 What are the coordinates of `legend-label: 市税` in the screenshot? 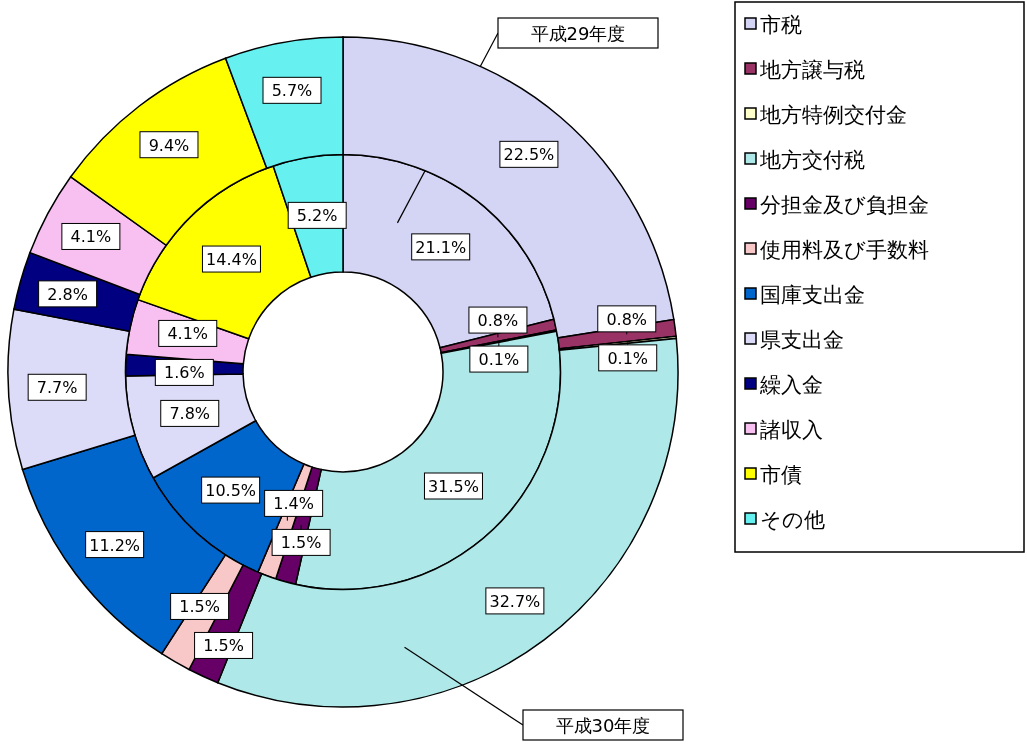 It's located at (781, 25).